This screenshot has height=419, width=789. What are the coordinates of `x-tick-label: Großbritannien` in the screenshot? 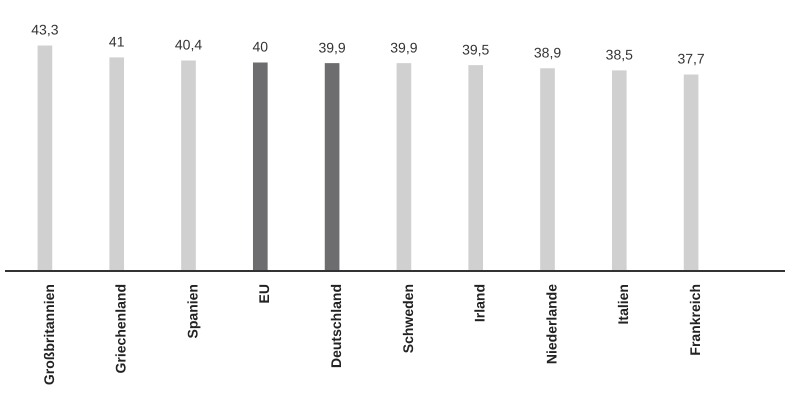 It's located at (48, 335).